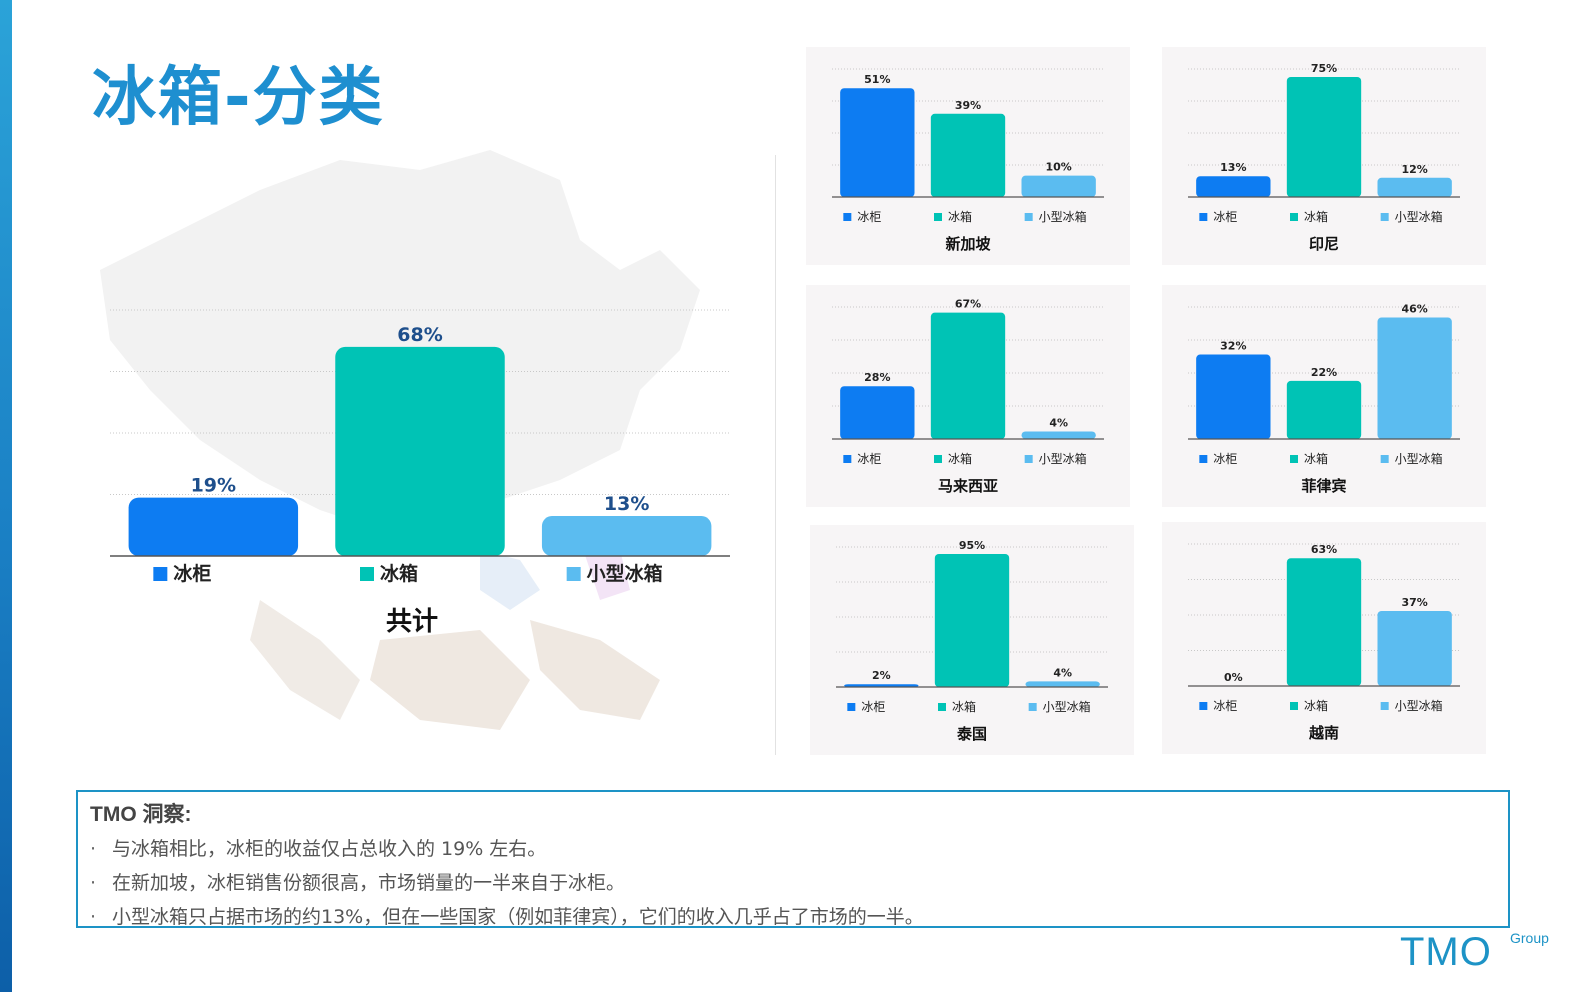  I want to click on chart-vietnam: 0% 63% 37% 冰柜 冰箱 小型冰箱 越南, so click(1324, 638).